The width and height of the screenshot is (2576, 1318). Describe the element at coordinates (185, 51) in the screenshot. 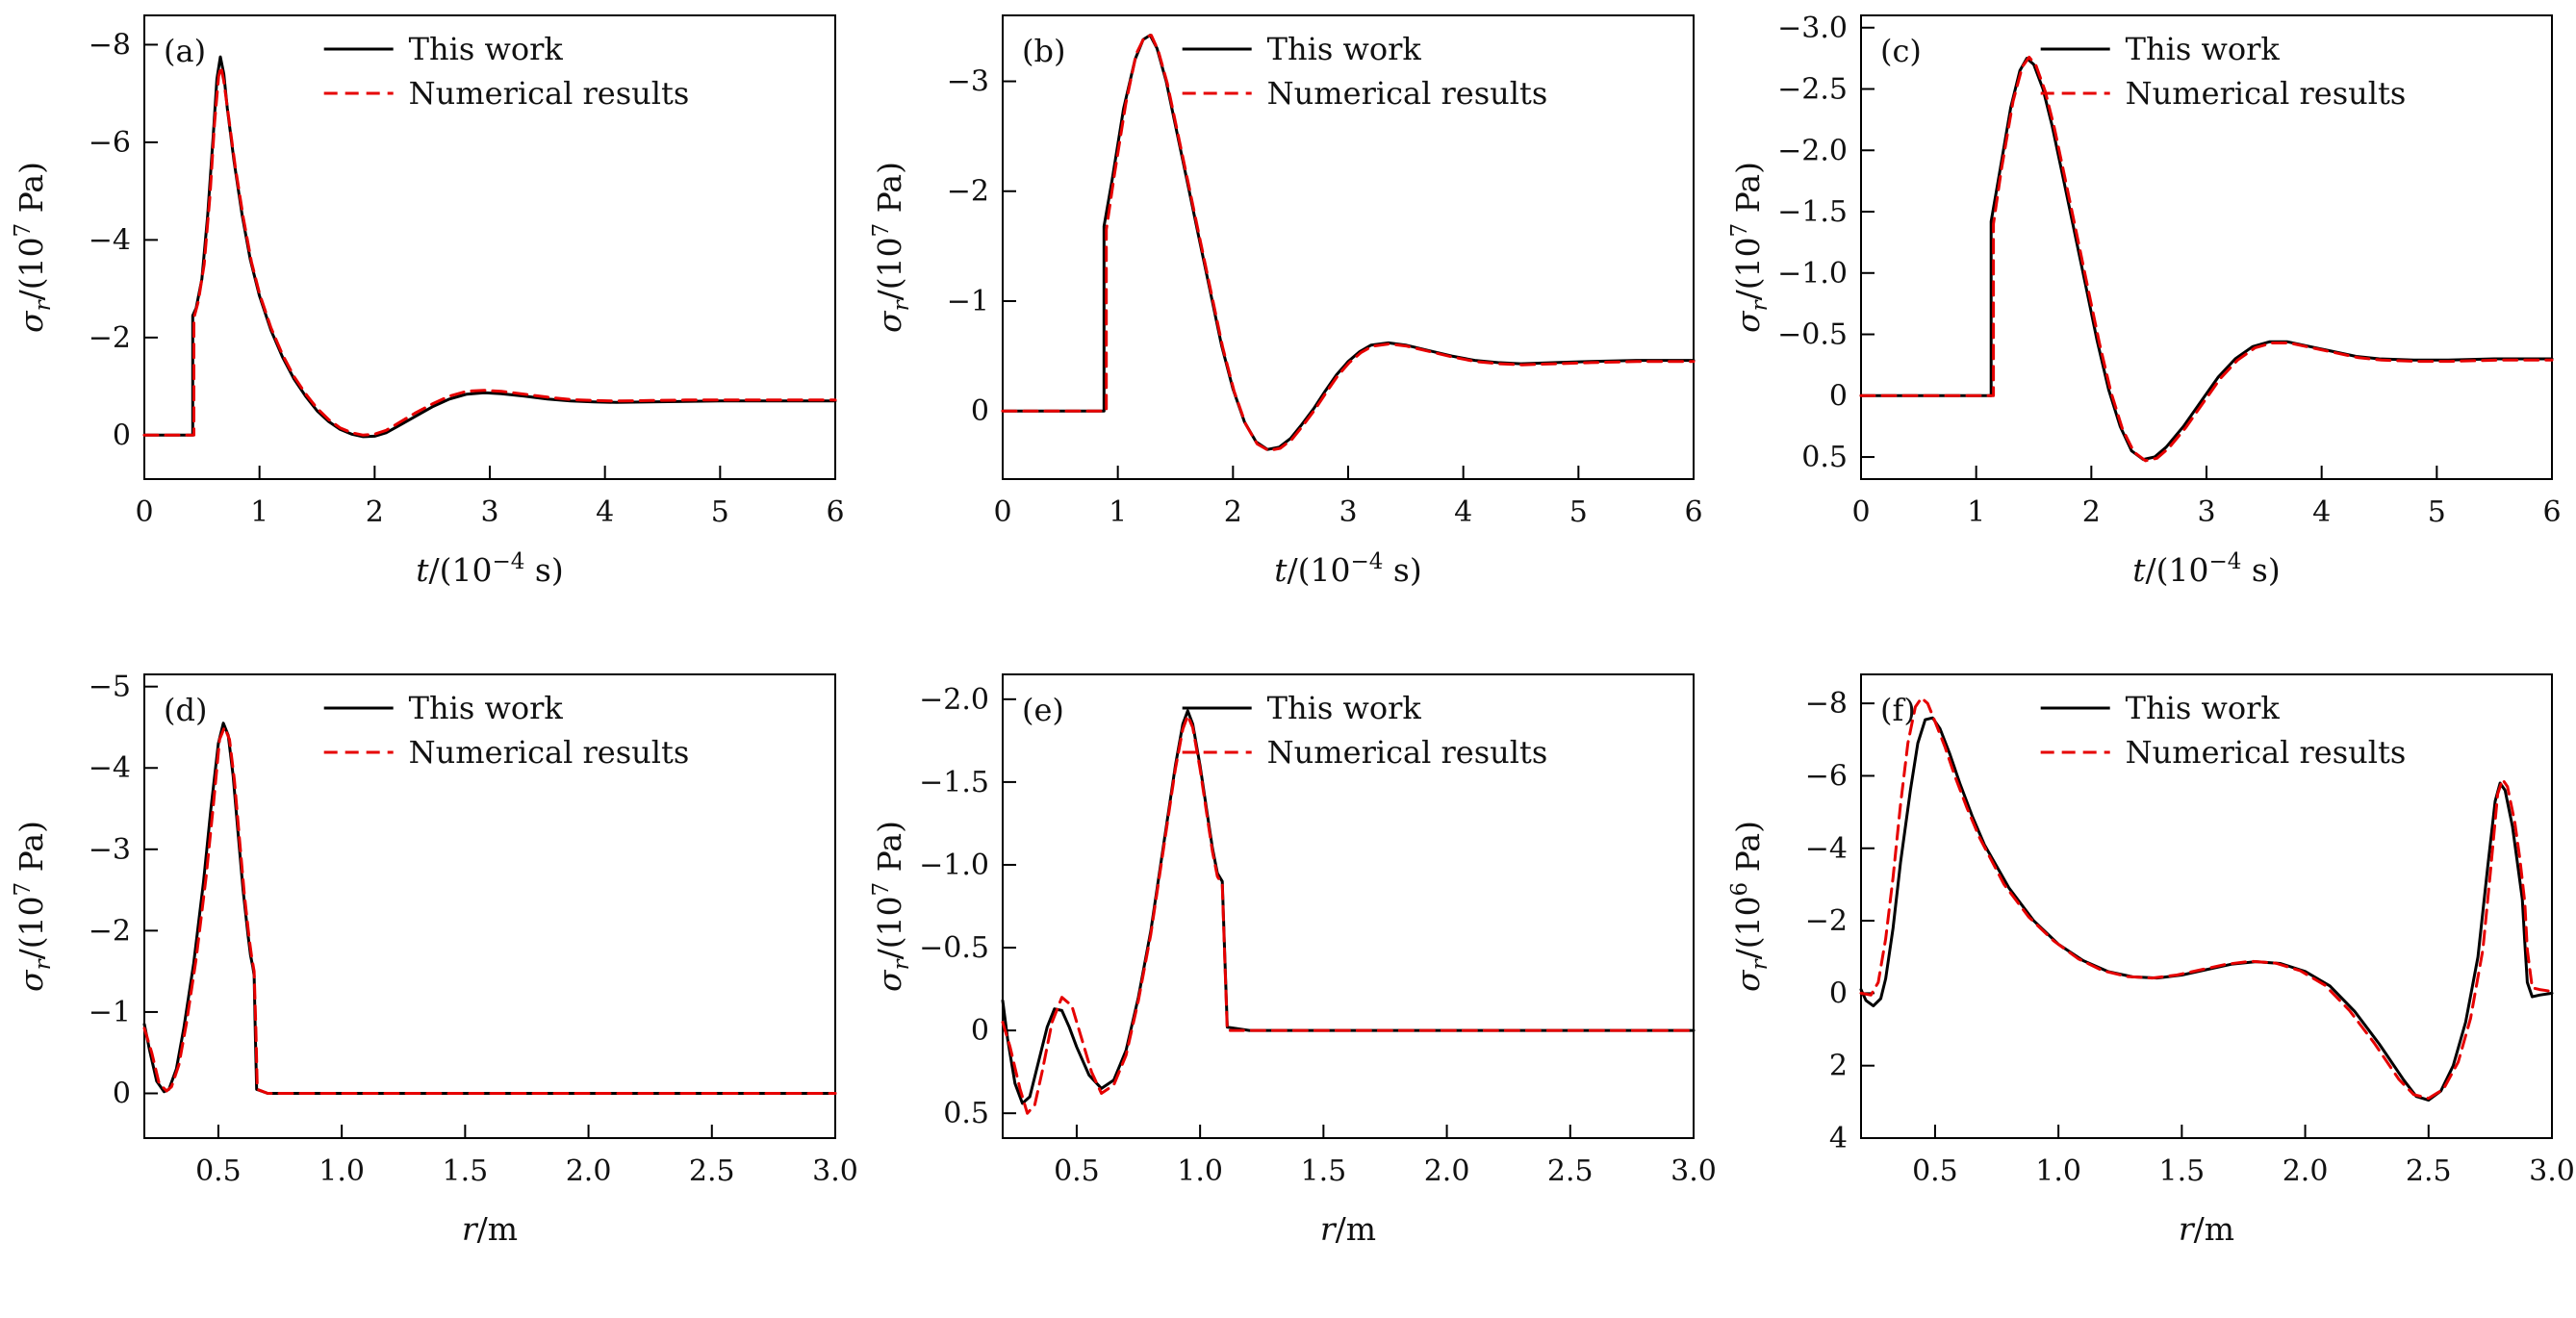

I see `panel-label: (a)` at that location.